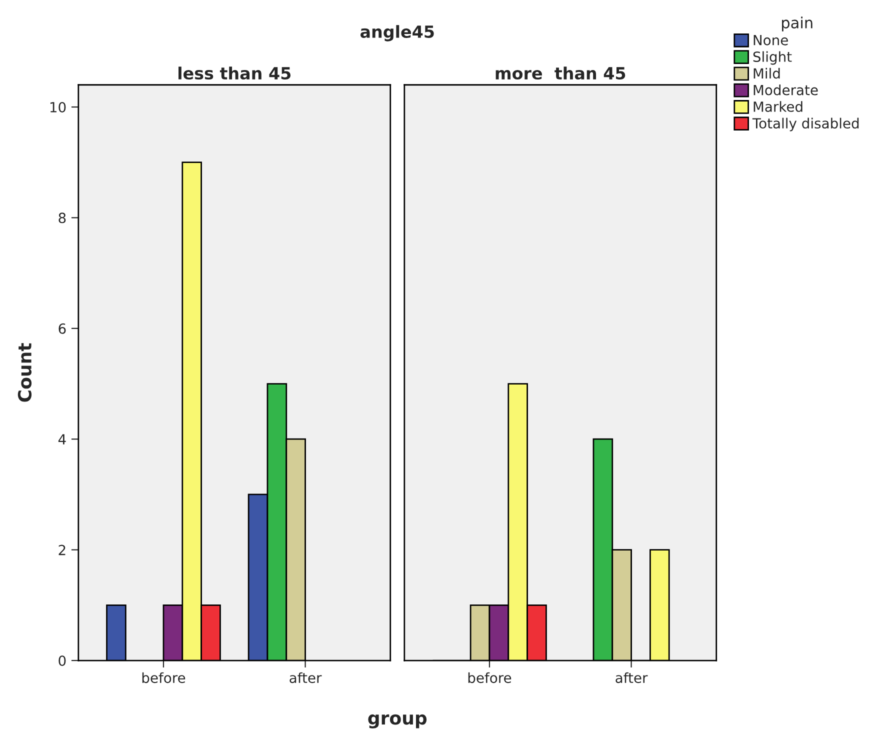  I want to click on y-tick-label: 8, so click(62, 218).